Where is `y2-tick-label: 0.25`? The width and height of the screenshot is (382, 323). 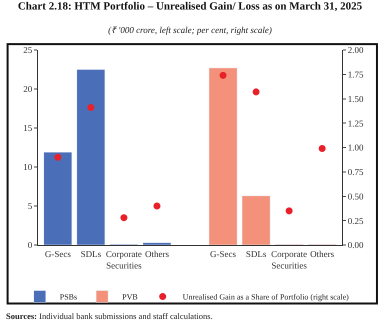 y2-tick-label: 0.25 is located at coordinates (356, 221).